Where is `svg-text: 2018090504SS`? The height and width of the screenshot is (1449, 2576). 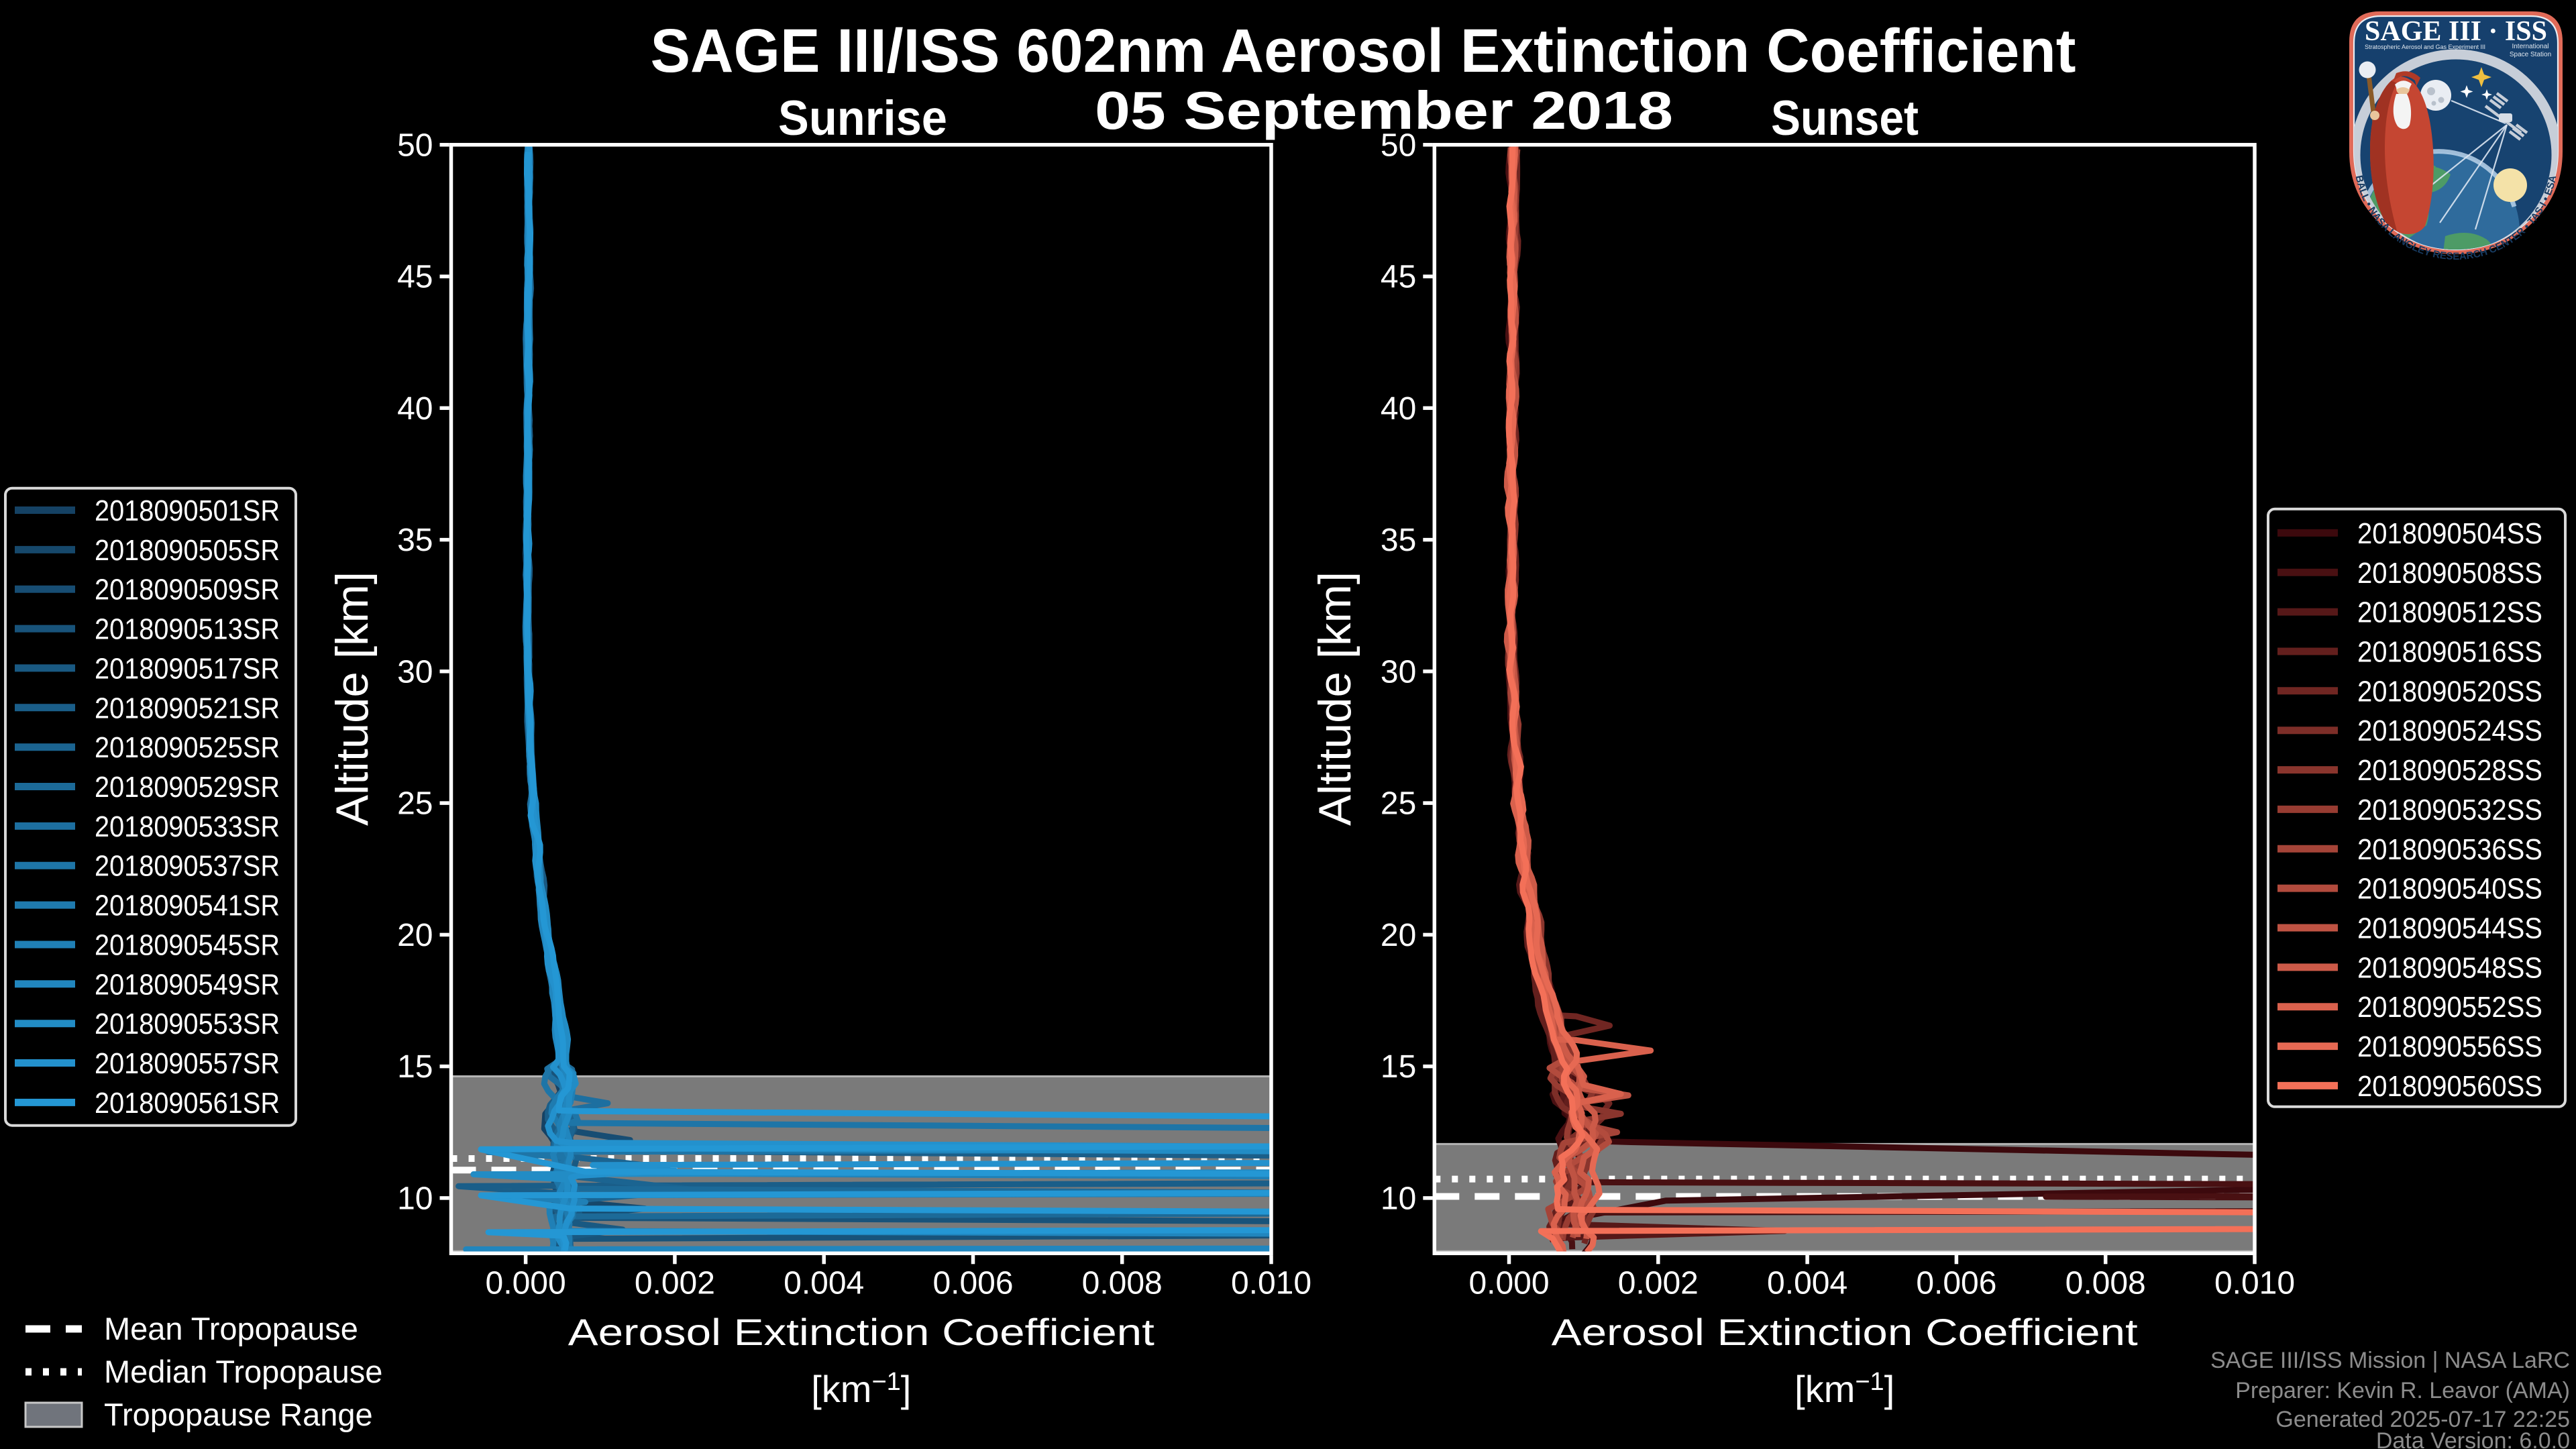
svg-text: 2018090504SS is located at coordinates (2449, 533).